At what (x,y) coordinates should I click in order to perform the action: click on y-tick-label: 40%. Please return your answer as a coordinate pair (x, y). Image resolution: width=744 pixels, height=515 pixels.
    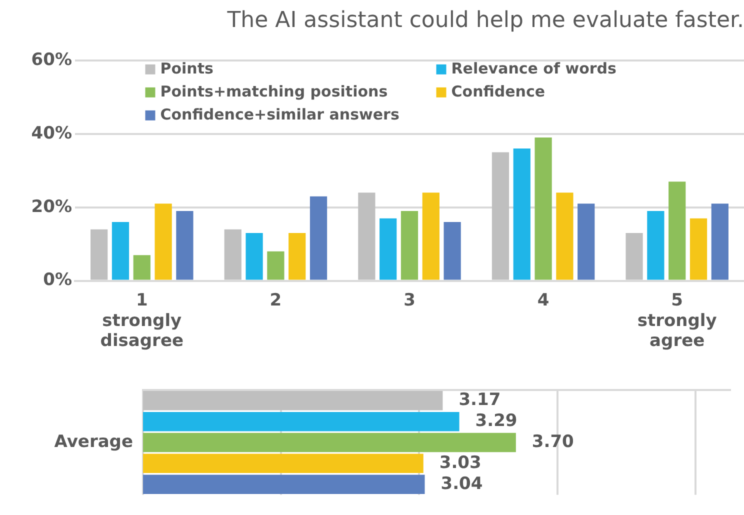
    Looking at the image, I should click on (51, 133).